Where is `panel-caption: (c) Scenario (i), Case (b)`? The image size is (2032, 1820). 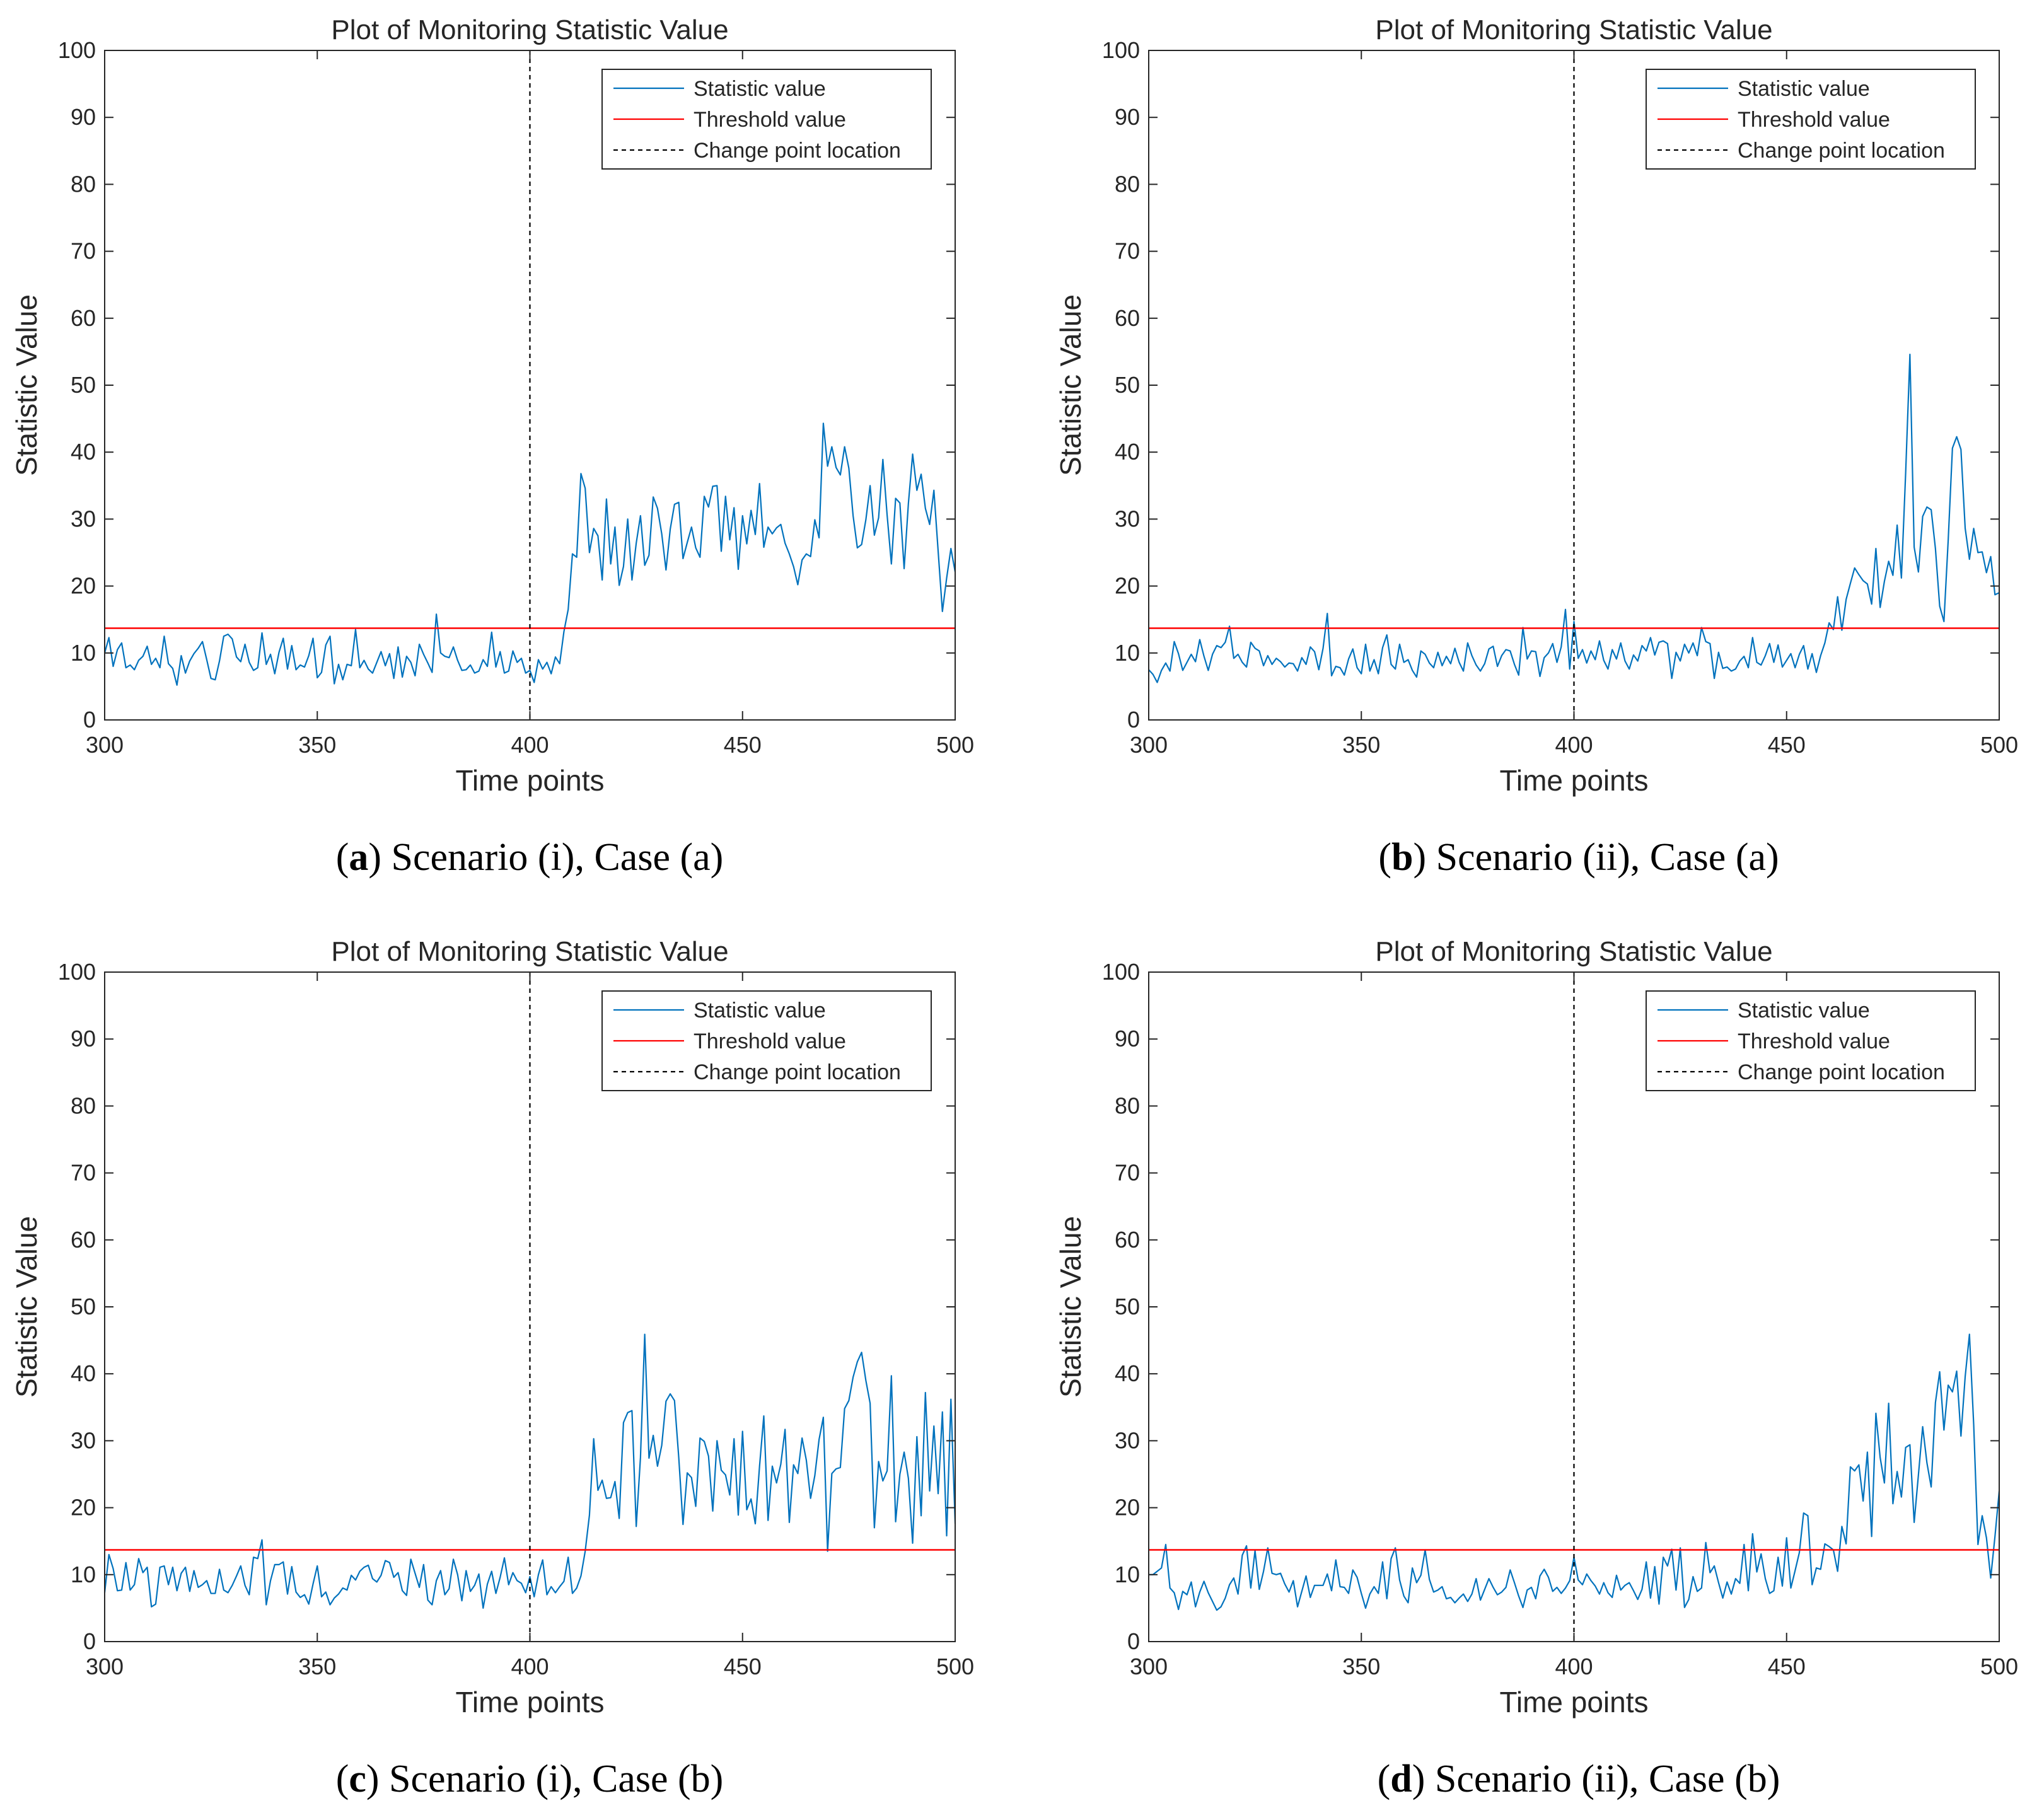
panel-caption: (c) Scenario (i), Case (b) is located at coordinates (530, 1779).